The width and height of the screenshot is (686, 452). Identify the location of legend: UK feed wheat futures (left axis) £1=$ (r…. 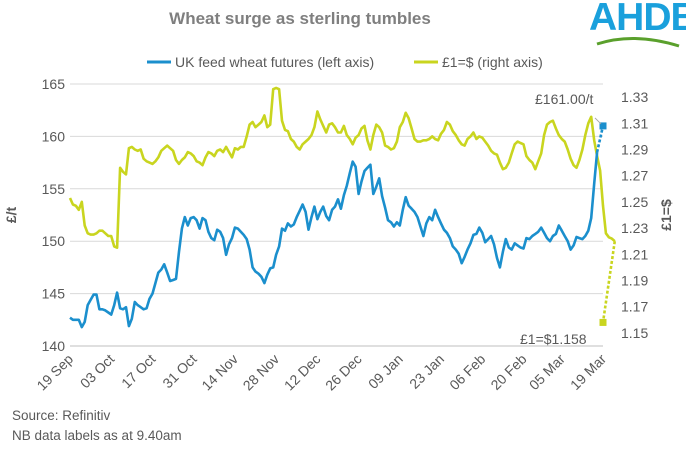
(345, 62).